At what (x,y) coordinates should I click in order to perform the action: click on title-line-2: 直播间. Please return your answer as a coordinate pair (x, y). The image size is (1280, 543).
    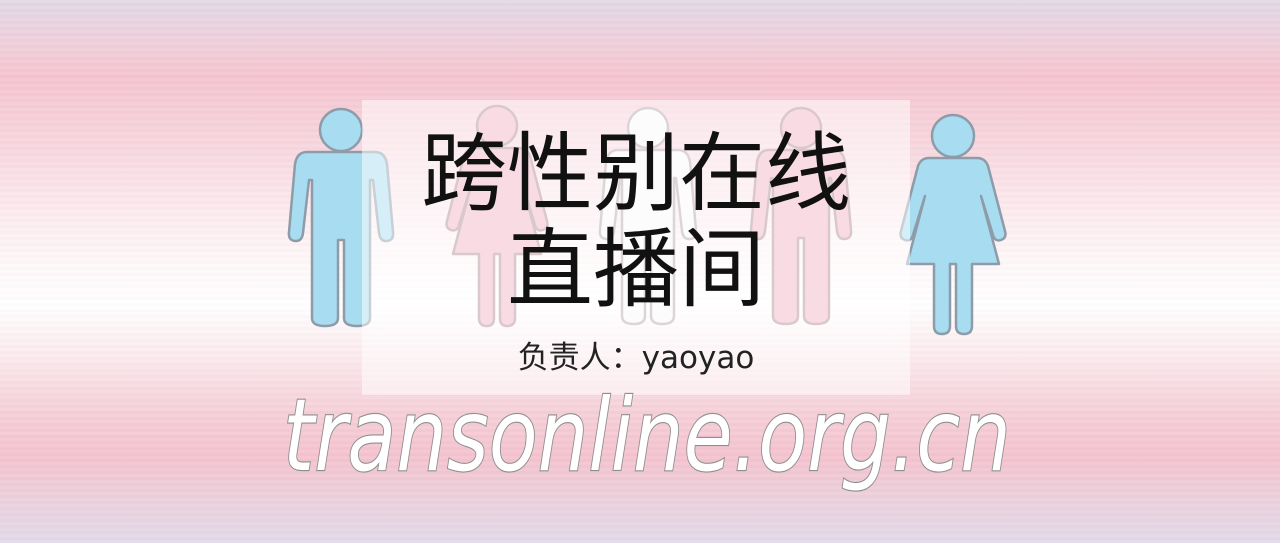
    Looking at the image, I should click on (636, 270).